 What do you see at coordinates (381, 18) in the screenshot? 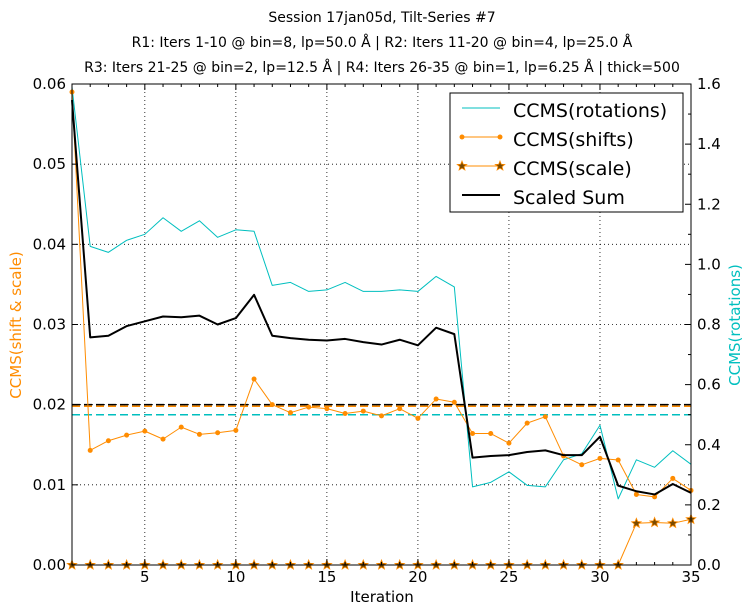
I see `chart-title-line-1: Session 17jan05d, Tilt-Series #7` at bounding box center [381, 18].